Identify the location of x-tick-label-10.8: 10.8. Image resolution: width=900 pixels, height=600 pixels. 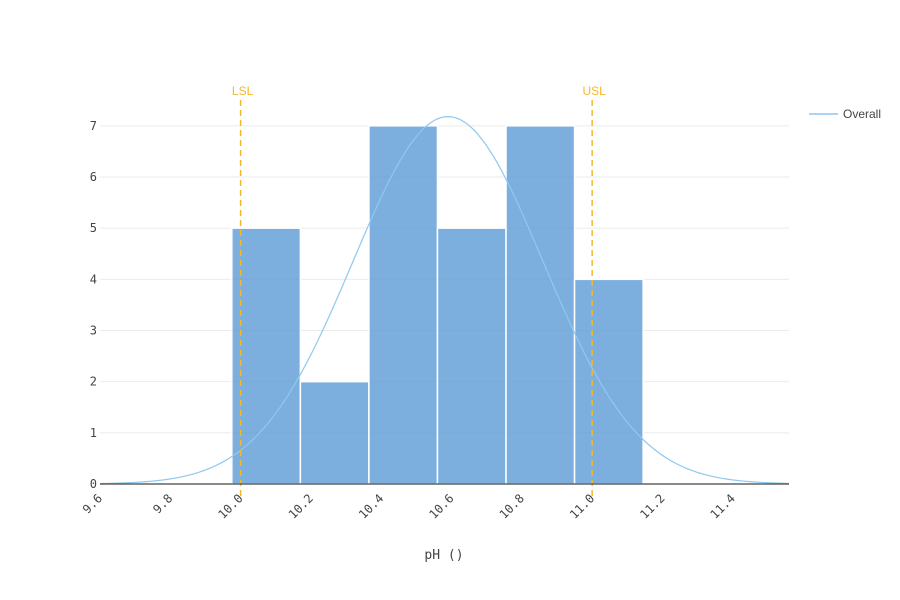
(512, 506).